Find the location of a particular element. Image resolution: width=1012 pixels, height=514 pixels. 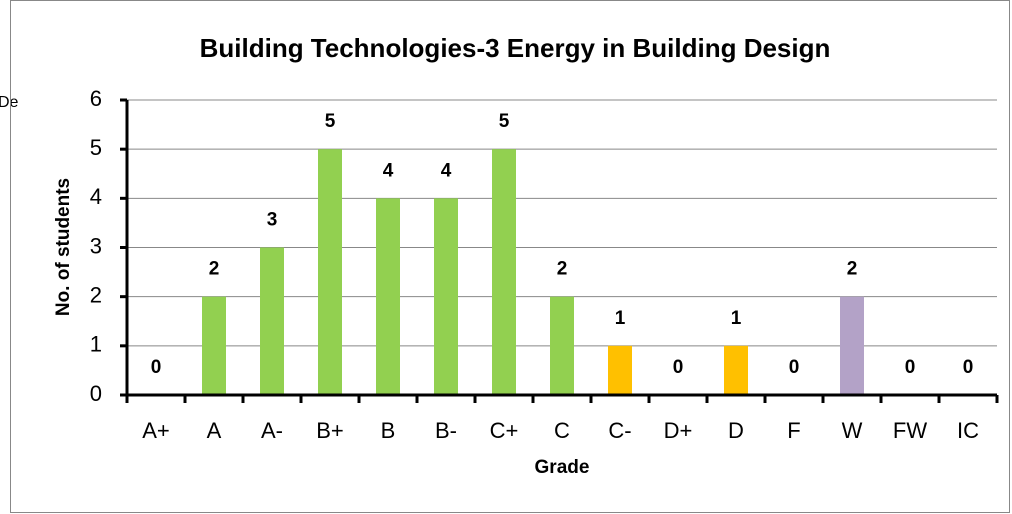

x-tick-label: D+ is located at coordinates (678, 430).